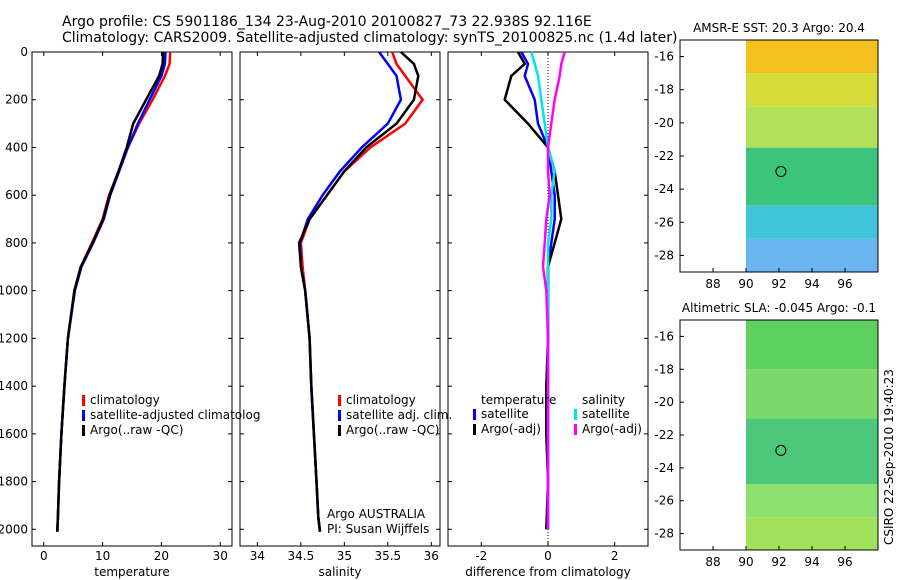  I want to click on sla-ytick-label: -22, so click(664, 435).